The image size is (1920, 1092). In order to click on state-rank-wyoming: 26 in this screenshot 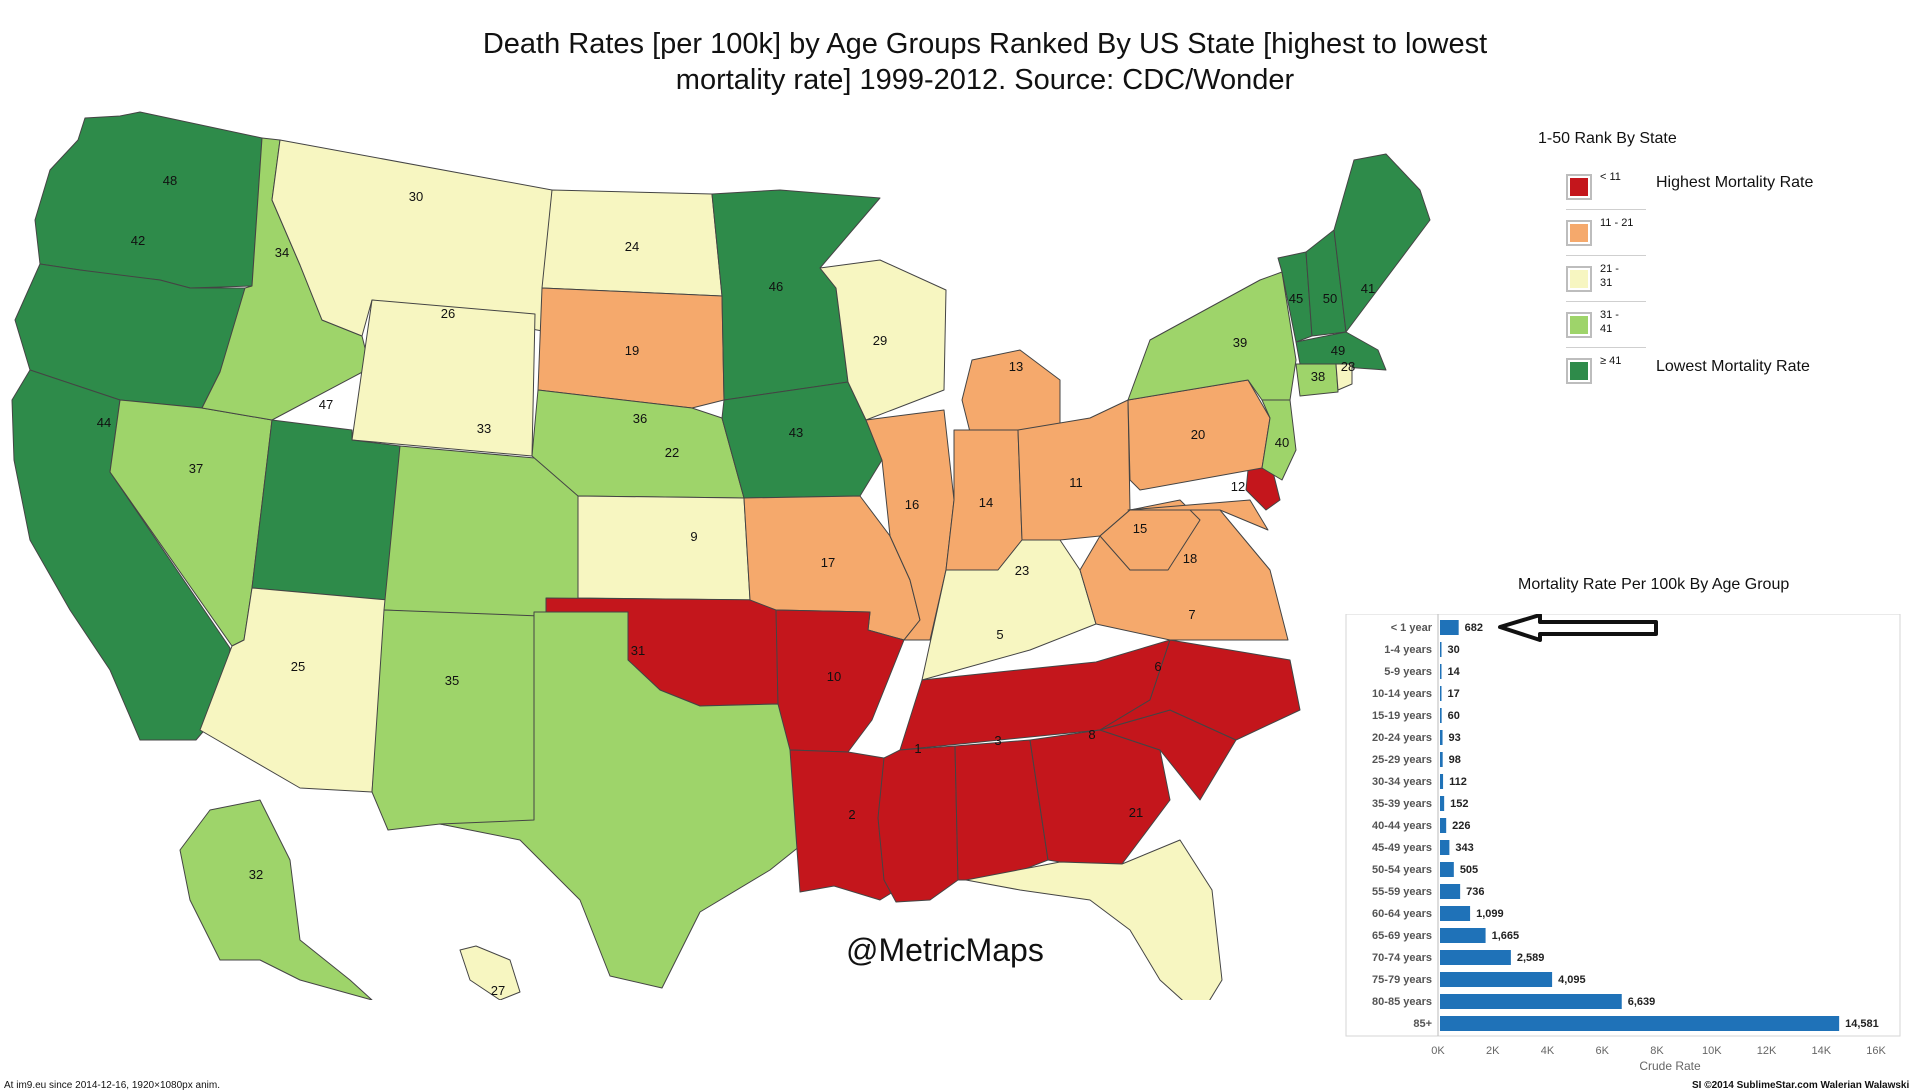, I will do `click(448, 313)`.